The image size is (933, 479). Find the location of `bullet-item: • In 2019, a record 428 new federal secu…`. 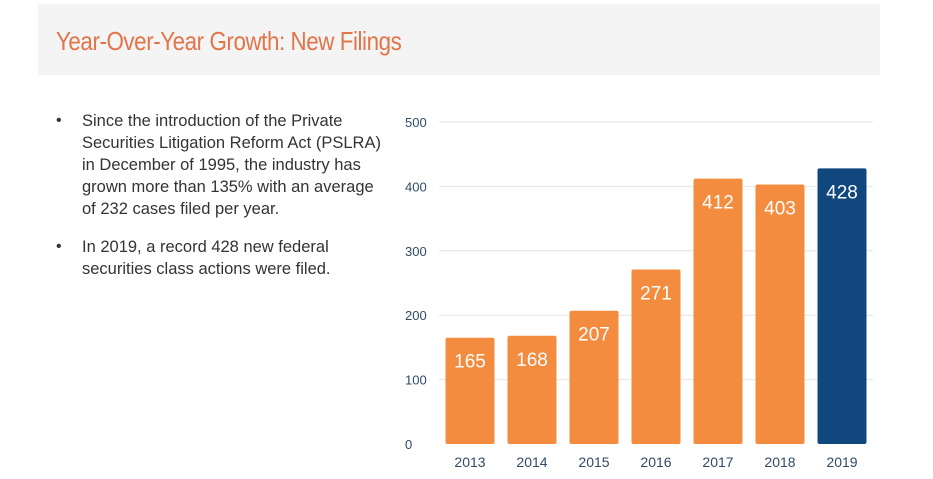

bullet-item: • In 2019, a record 428 new federal secu… is located at coordinates (221, 258).